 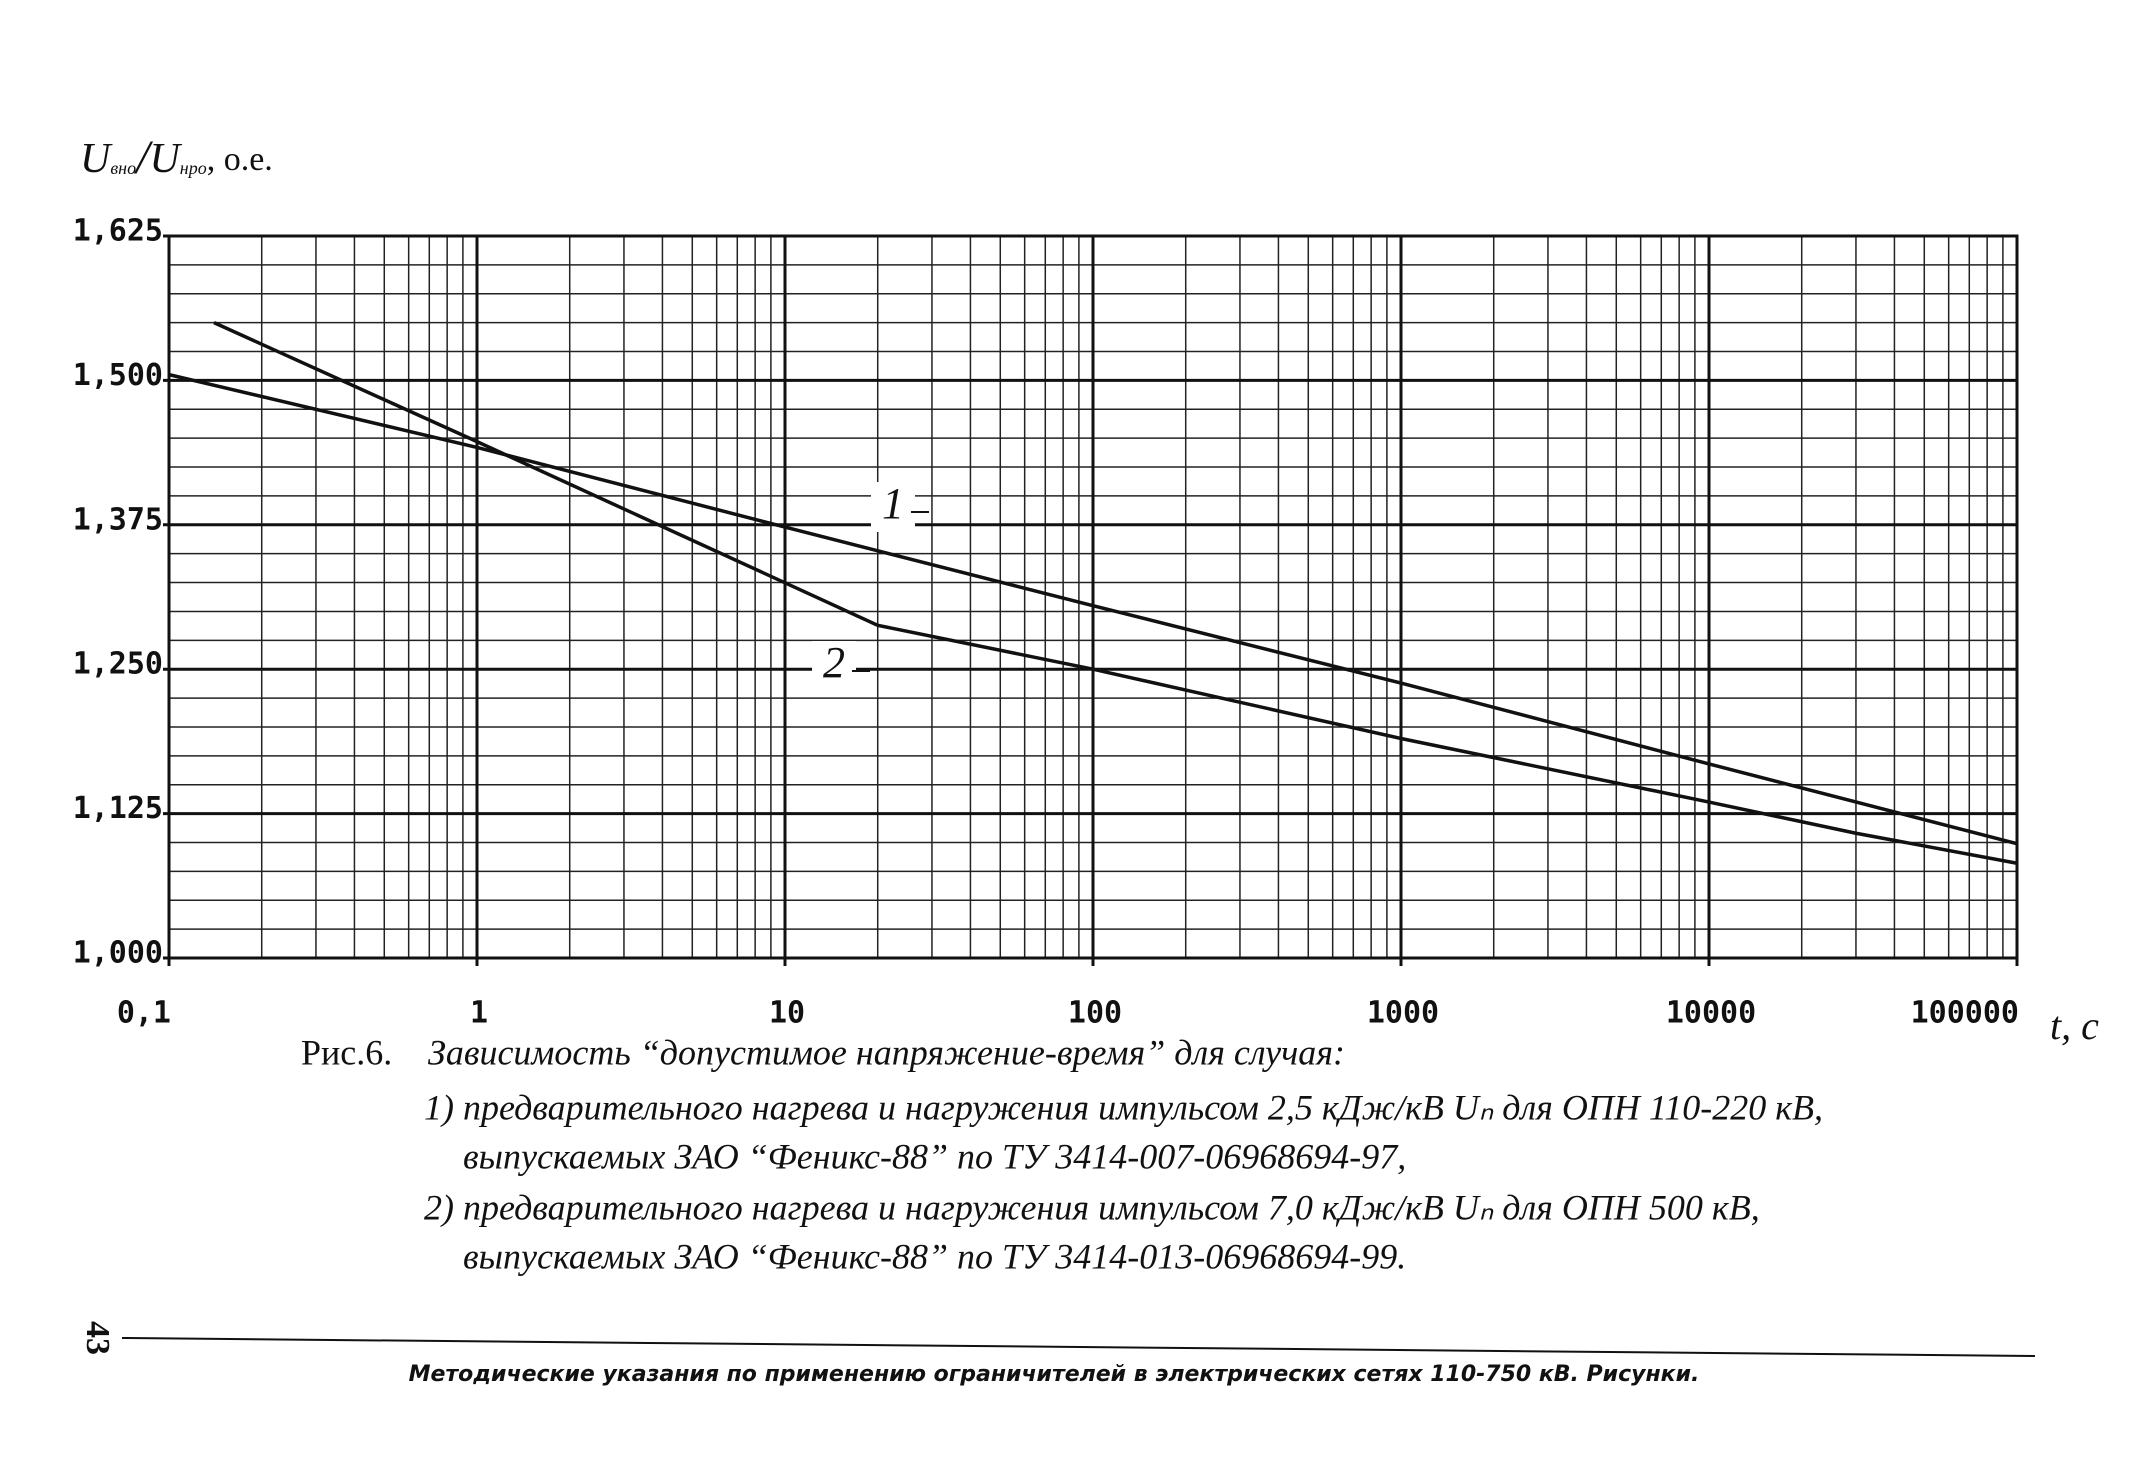 I want to click on x-tick-label: 1000, so click(x=1403, y=1013).